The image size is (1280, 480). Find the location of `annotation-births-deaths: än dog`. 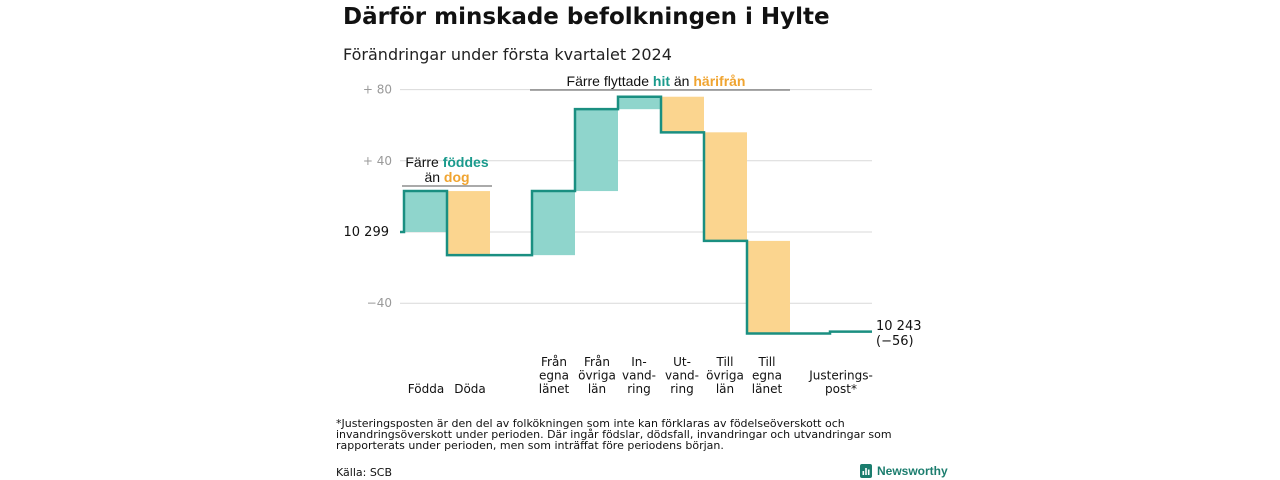

annotation-births-deaths: än dog is located at coordinates (446, 177).